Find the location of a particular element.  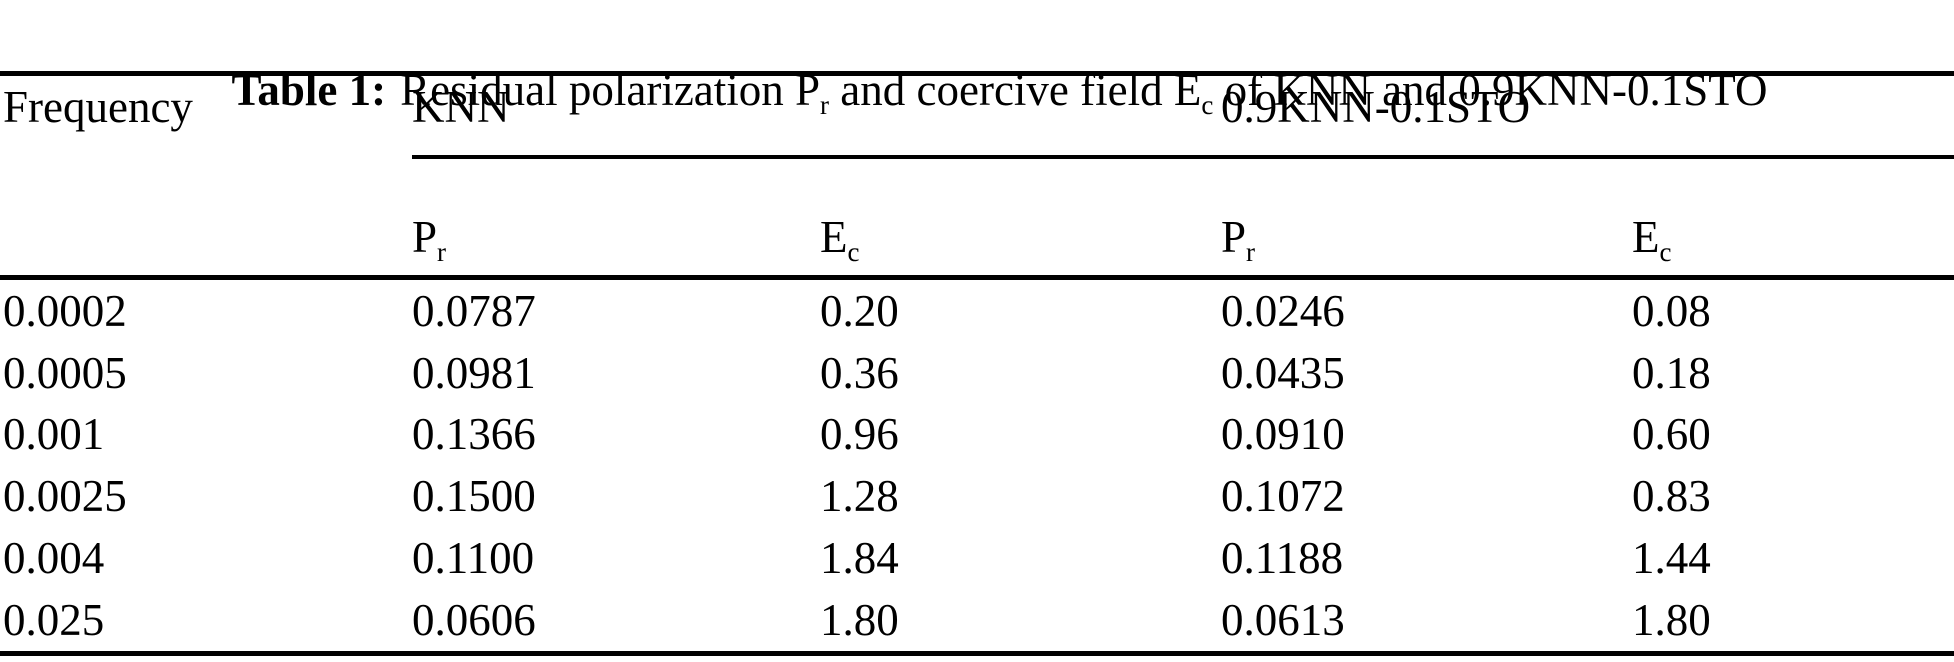

data-cell-sto-ec: 0.60 is located at coordinates (1671, 434).